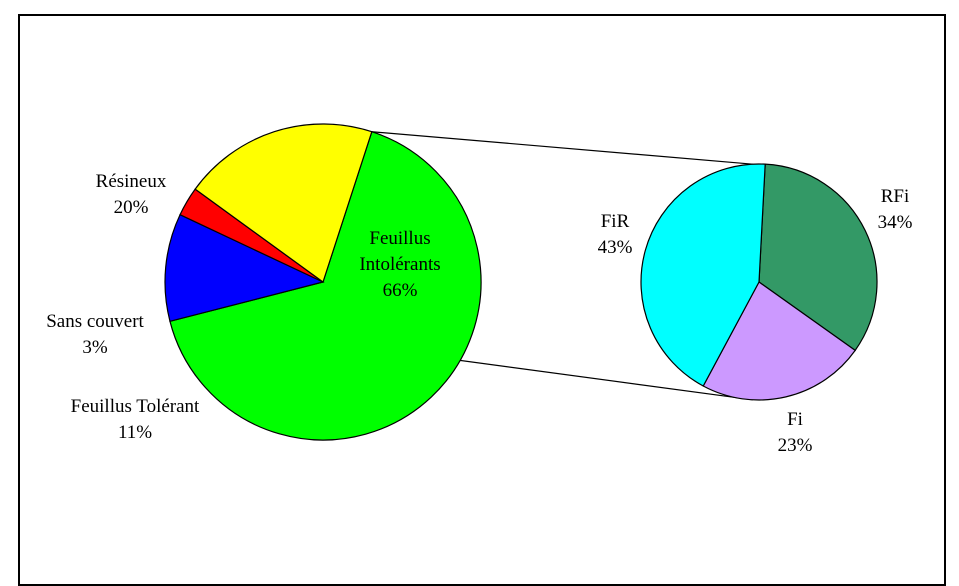  I want to click on main-label-sans-couvert: Sans couvert 3%, so click(95, 334).